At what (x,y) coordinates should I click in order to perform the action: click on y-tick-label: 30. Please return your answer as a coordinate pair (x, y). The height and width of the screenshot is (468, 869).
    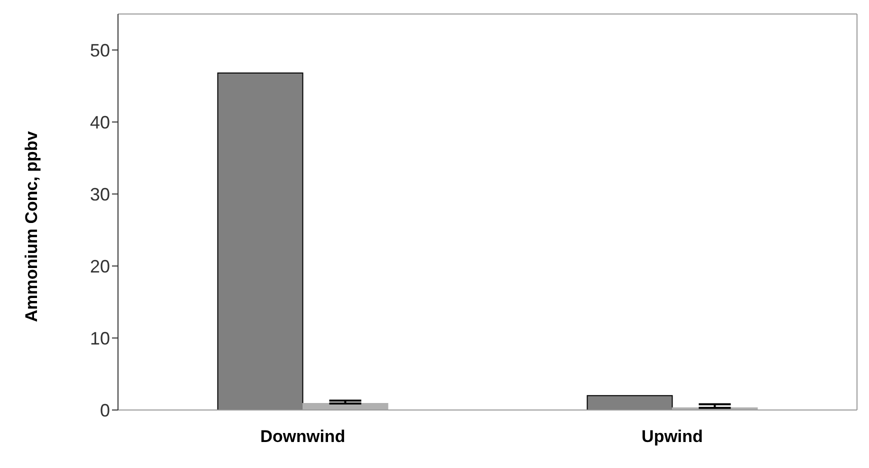
    Looking at the image, I should click on (100, 194).